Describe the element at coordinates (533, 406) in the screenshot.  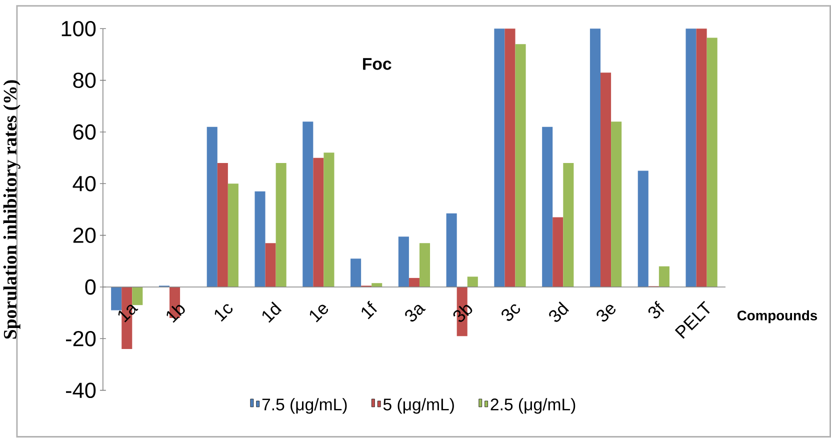
I see `legend-label: 2.5 (μg/mL)` at that location.